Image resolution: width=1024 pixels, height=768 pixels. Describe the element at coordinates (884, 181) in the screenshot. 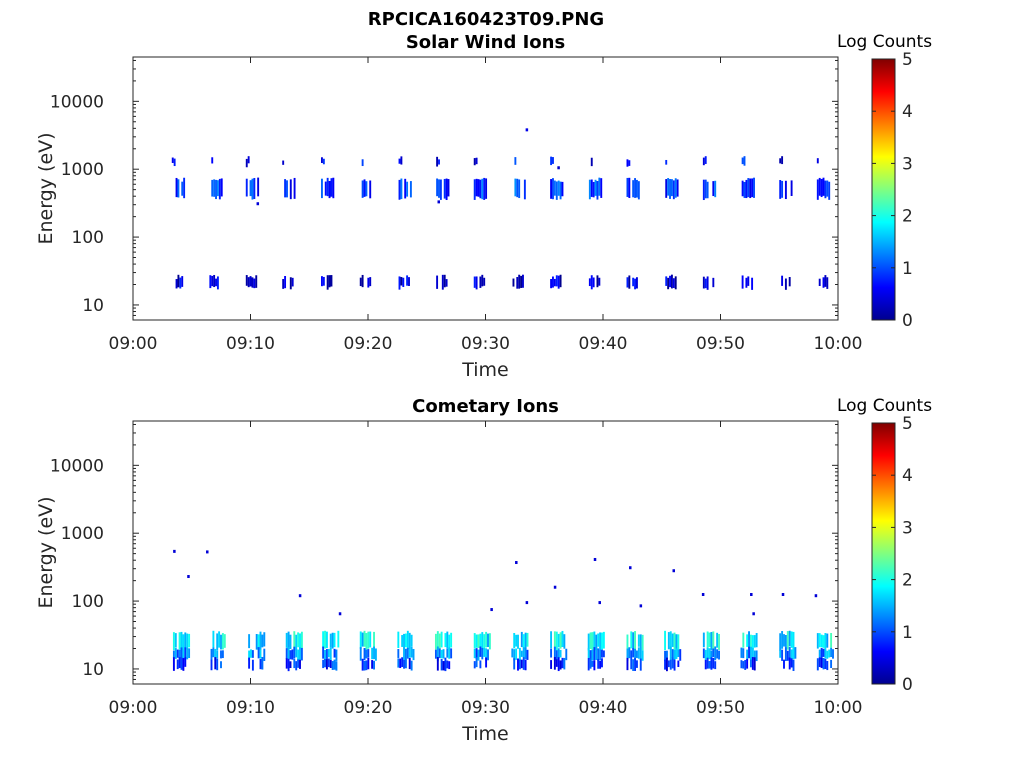

I see `colorbar: Log Counts 0 1 2 3 4 5` at that location.